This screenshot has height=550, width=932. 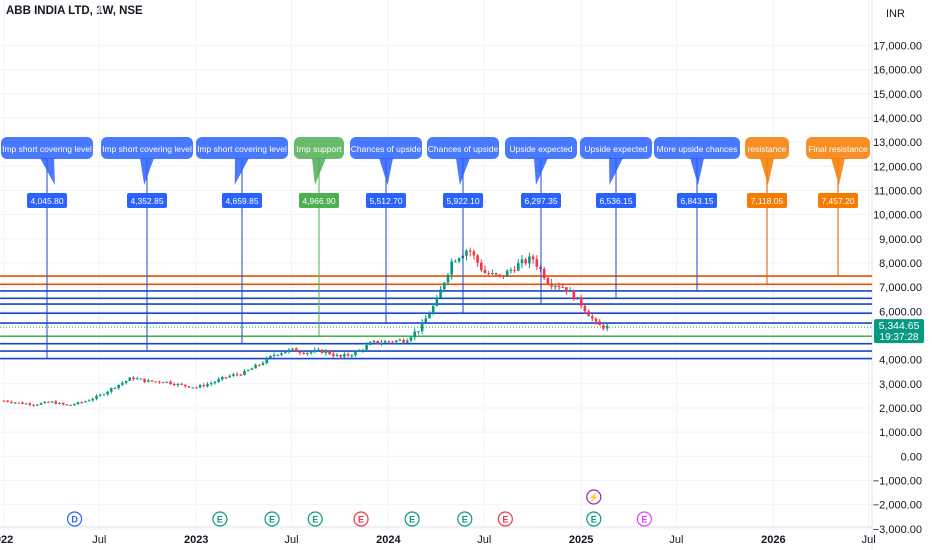 What do you see at coordinates (541, 221) in the screenshot?
I see `annotation-callout: Upside expected 6,297.35` at bounding box center [541, 221].